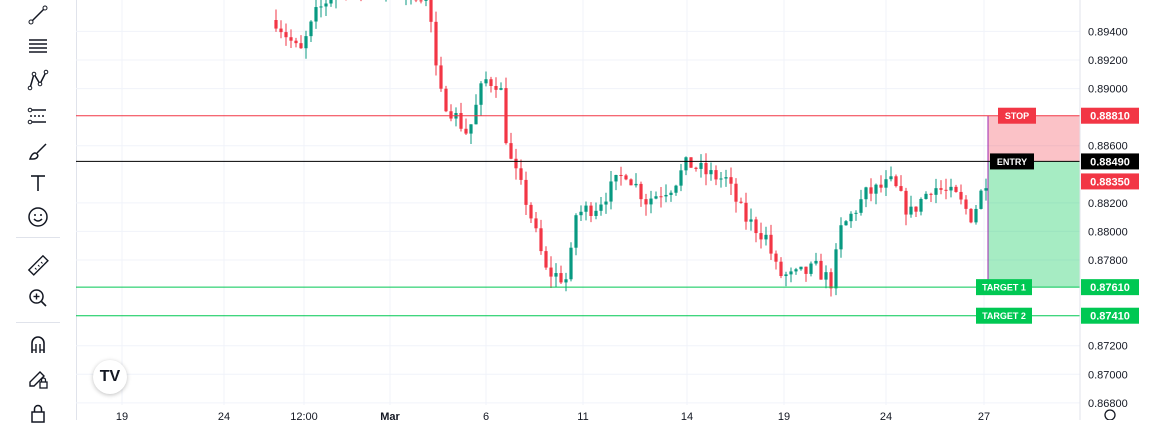 The width and height of the screenshot is (1170, 428). I want to click on x-tick-label: 27, so click(984, 415).